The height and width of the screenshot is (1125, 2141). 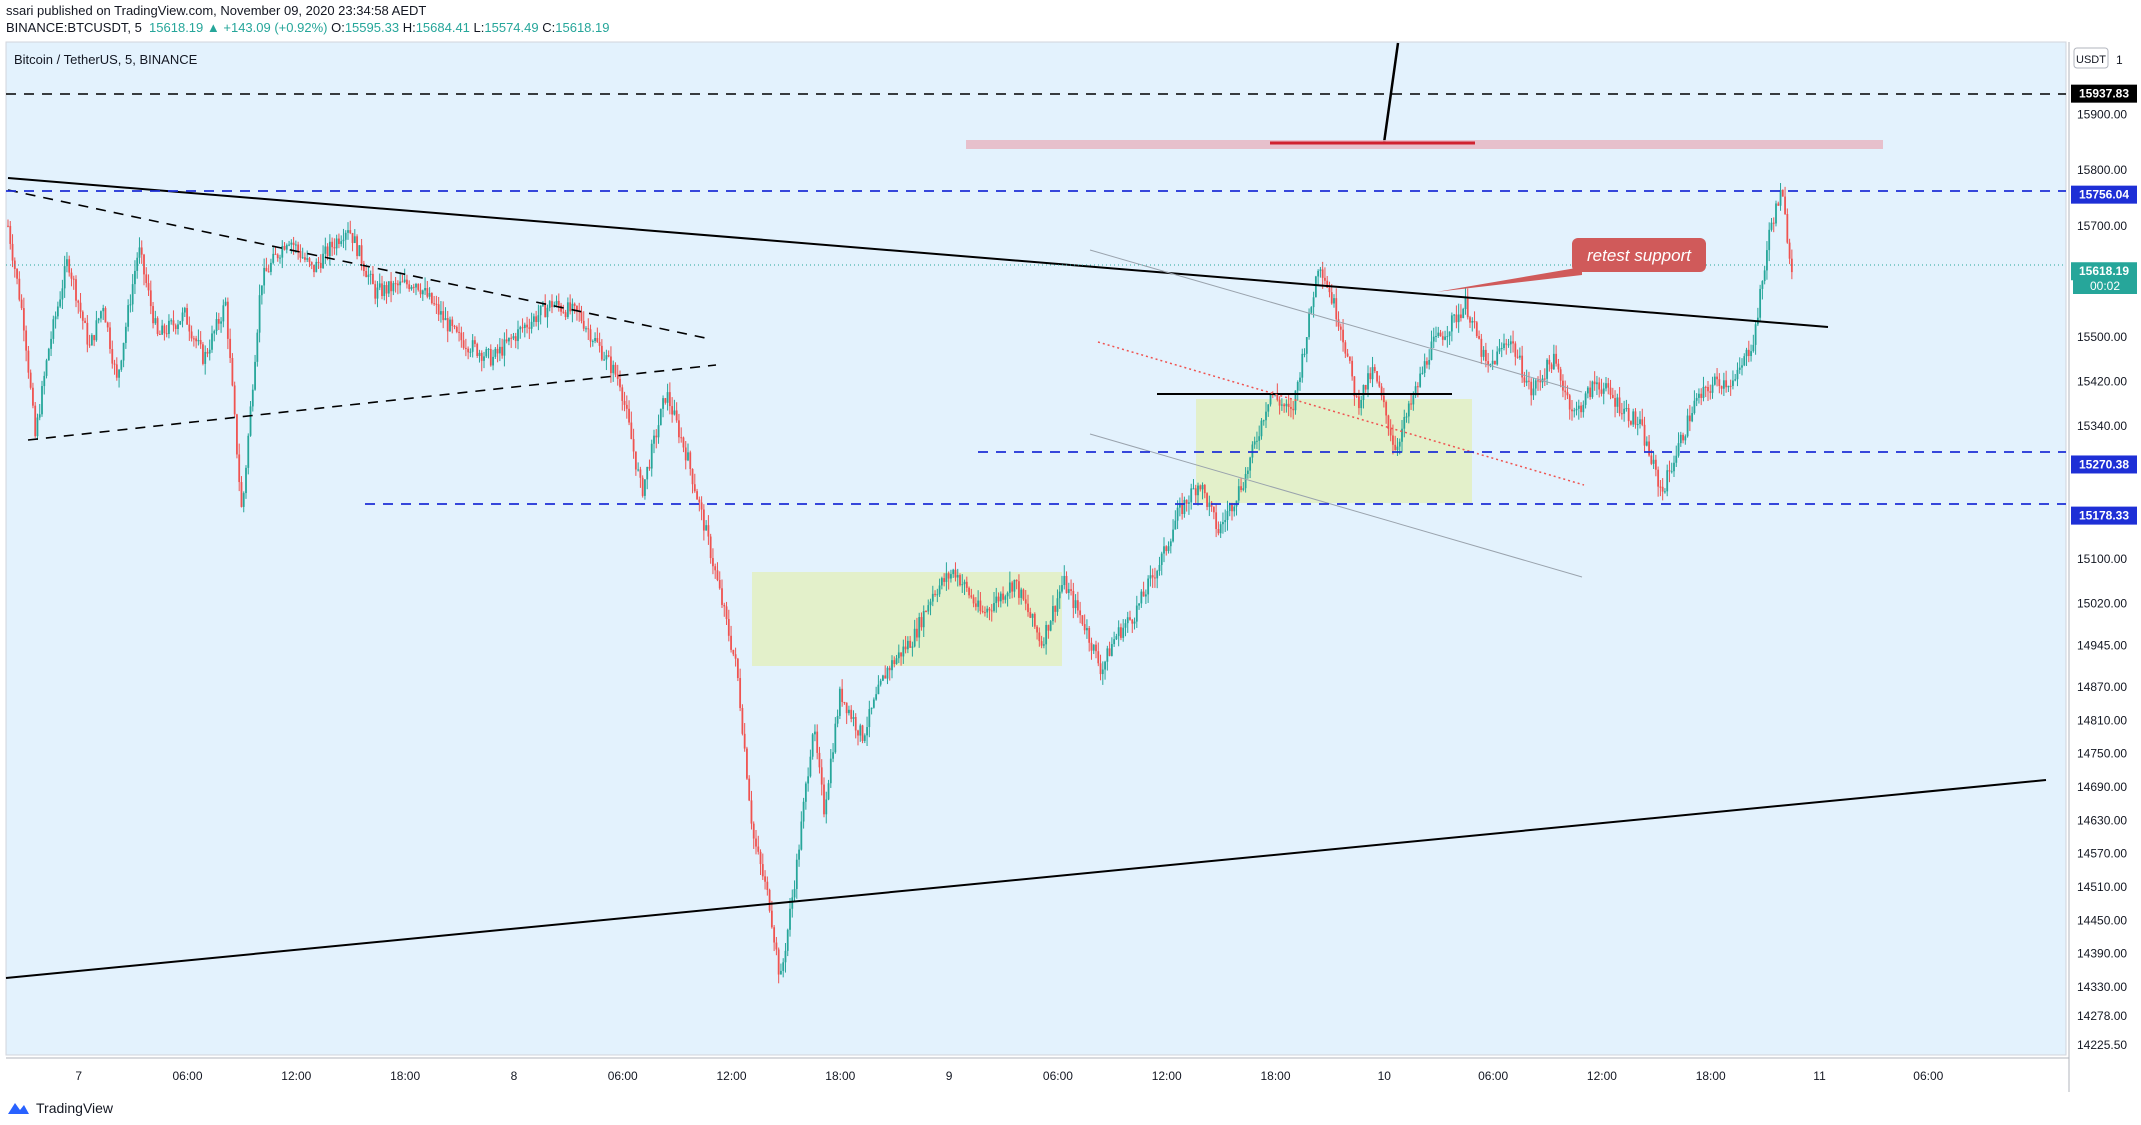 What do you see at coordinates (1639, 255) in the screenshot?
I see `retest-support-callout` at bounding box center [1639, 255].